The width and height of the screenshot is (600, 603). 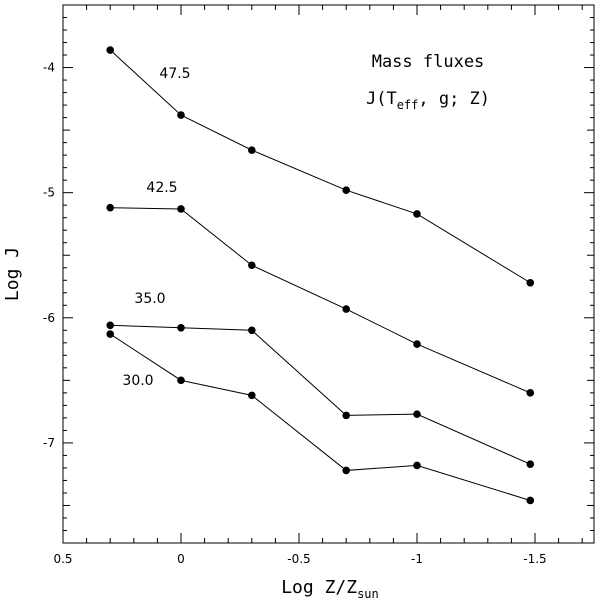 What do you see at coordinates (428, 62) in the screenshot?
I see `chart-title: Mass fluxes` at bounding box center [428, 62].